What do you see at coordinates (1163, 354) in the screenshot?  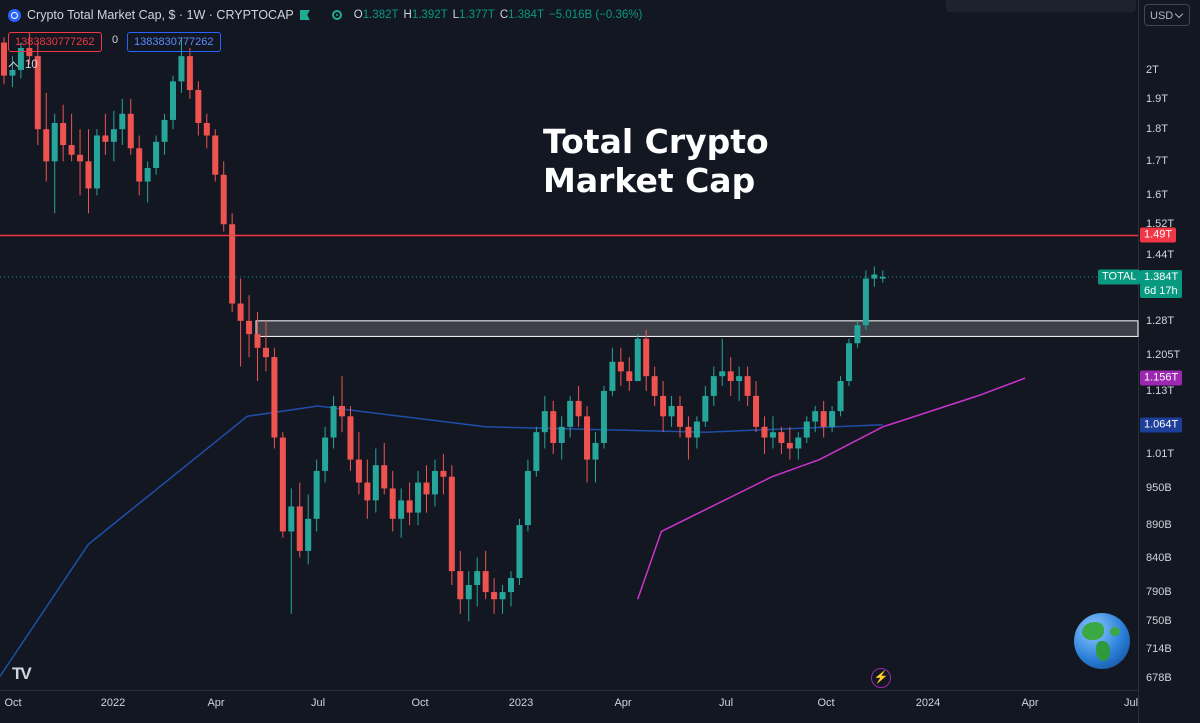 I see `price-tick-label: 1.205T` at bounding box center [1163, 354].